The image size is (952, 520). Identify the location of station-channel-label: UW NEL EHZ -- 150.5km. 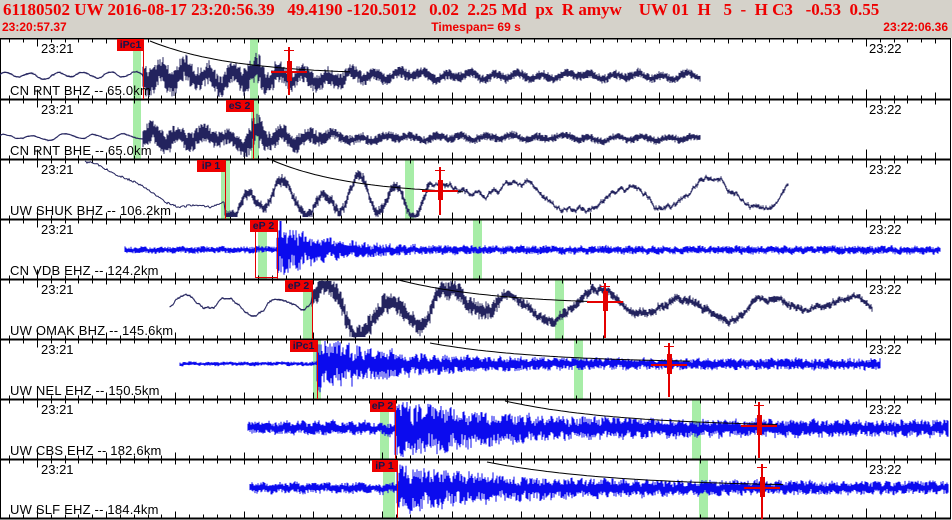
(85, 390).